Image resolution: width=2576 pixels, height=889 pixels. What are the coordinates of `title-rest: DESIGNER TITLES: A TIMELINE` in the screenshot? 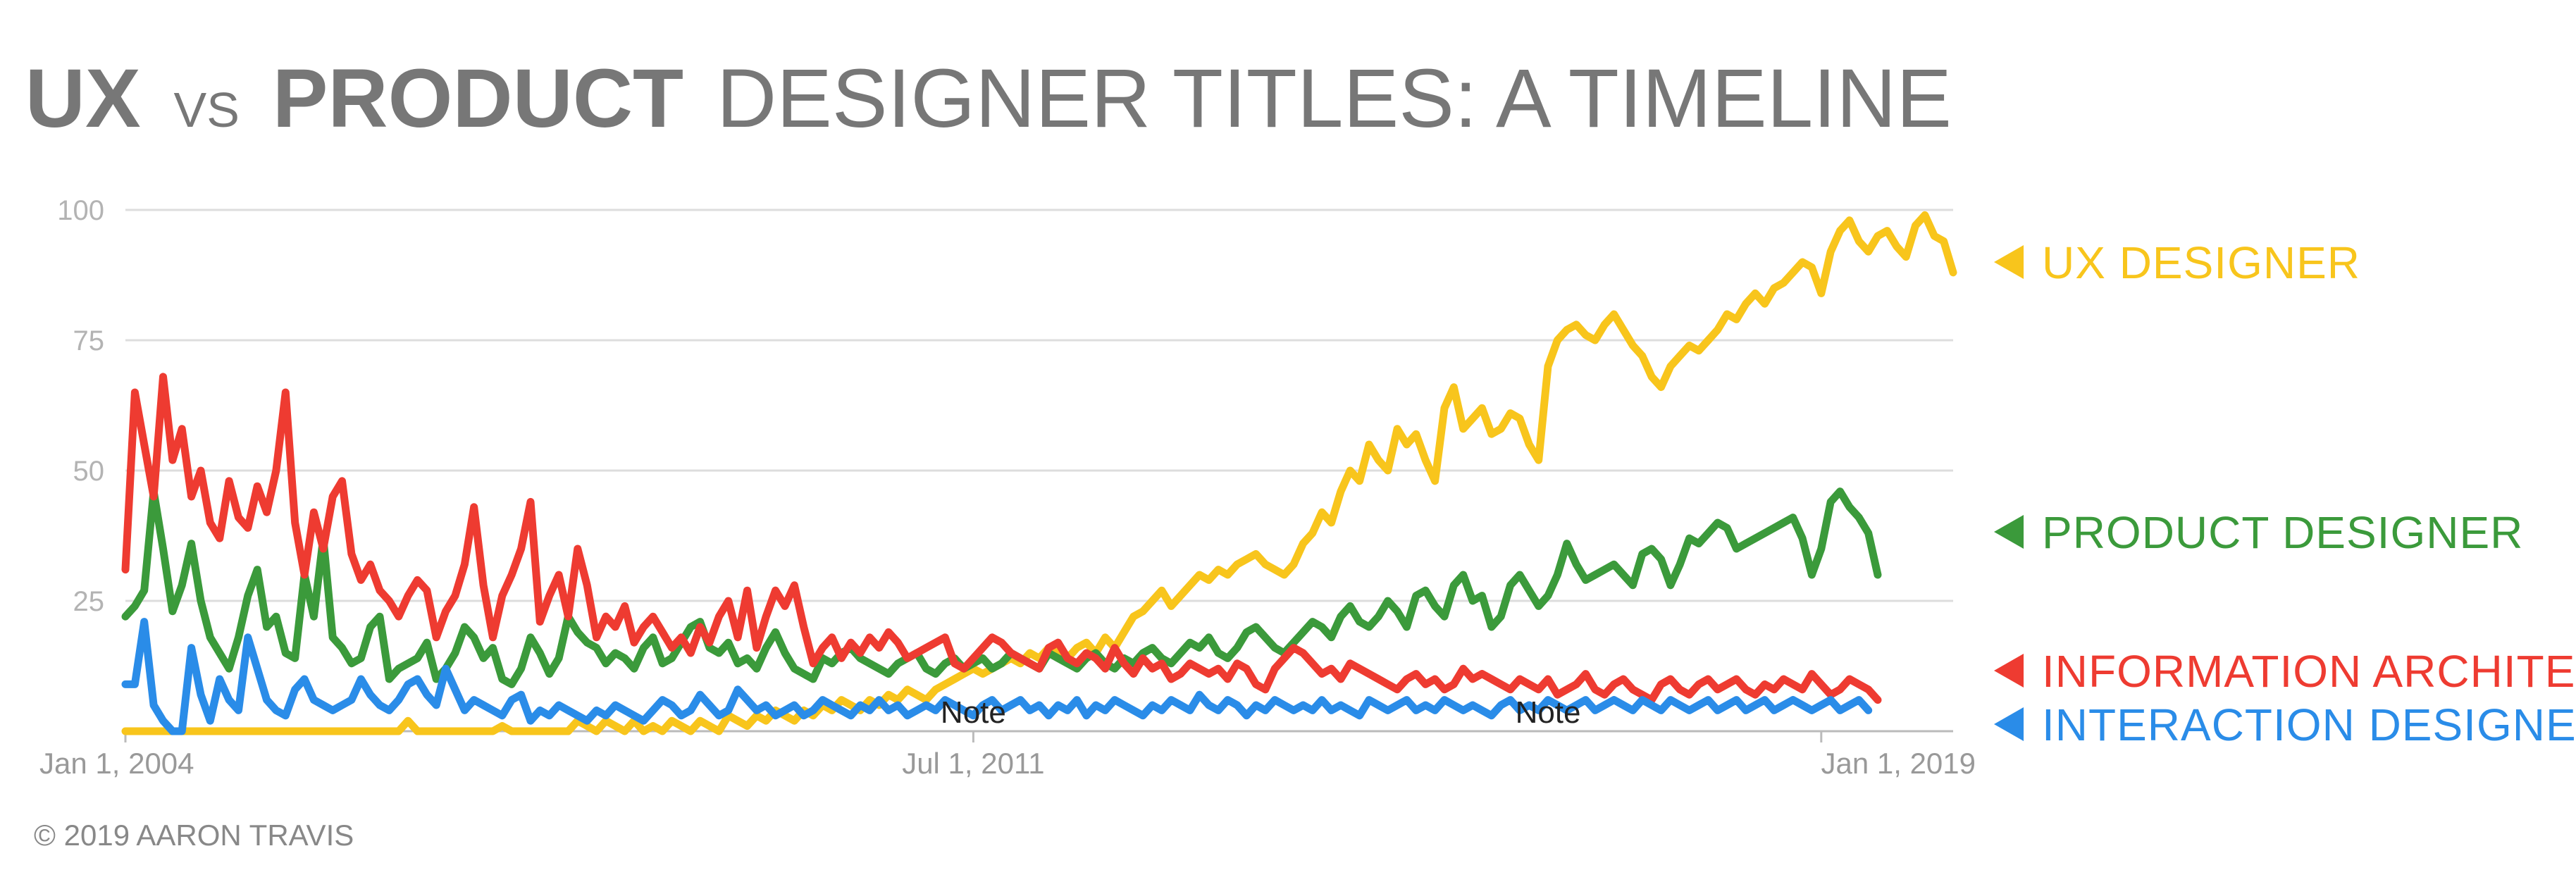 It's located at (1334, 98).